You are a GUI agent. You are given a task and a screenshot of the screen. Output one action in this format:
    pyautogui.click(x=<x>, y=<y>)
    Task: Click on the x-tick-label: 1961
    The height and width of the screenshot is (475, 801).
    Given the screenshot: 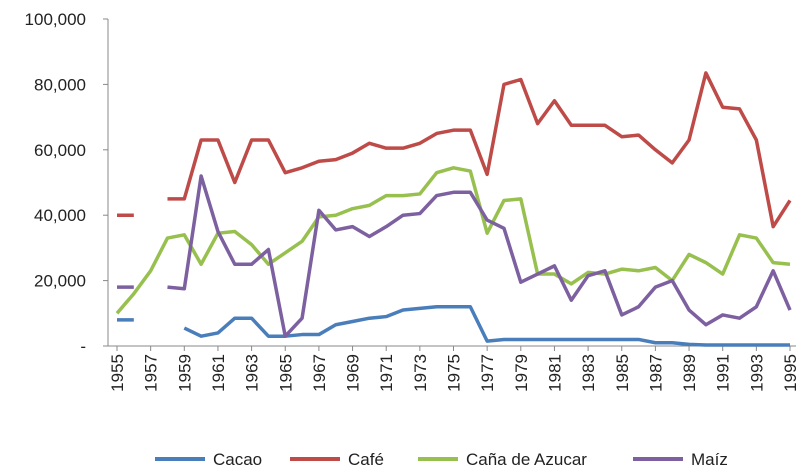 What is the action you would take?
    pyautogui.click(x=218, y=373)
    